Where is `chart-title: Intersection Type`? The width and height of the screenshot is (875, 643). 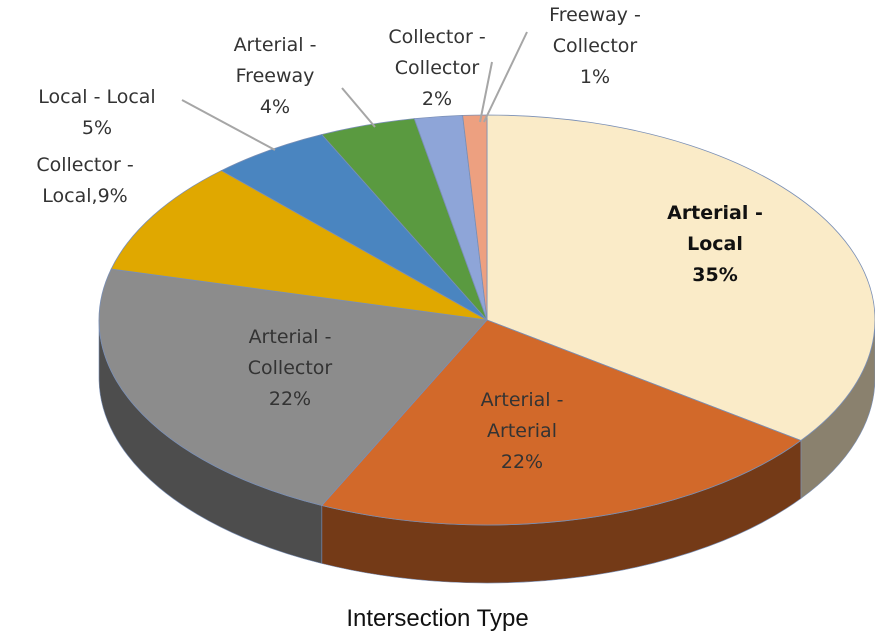 chart-title: Intersection Type is located at coordinates (437, 618).